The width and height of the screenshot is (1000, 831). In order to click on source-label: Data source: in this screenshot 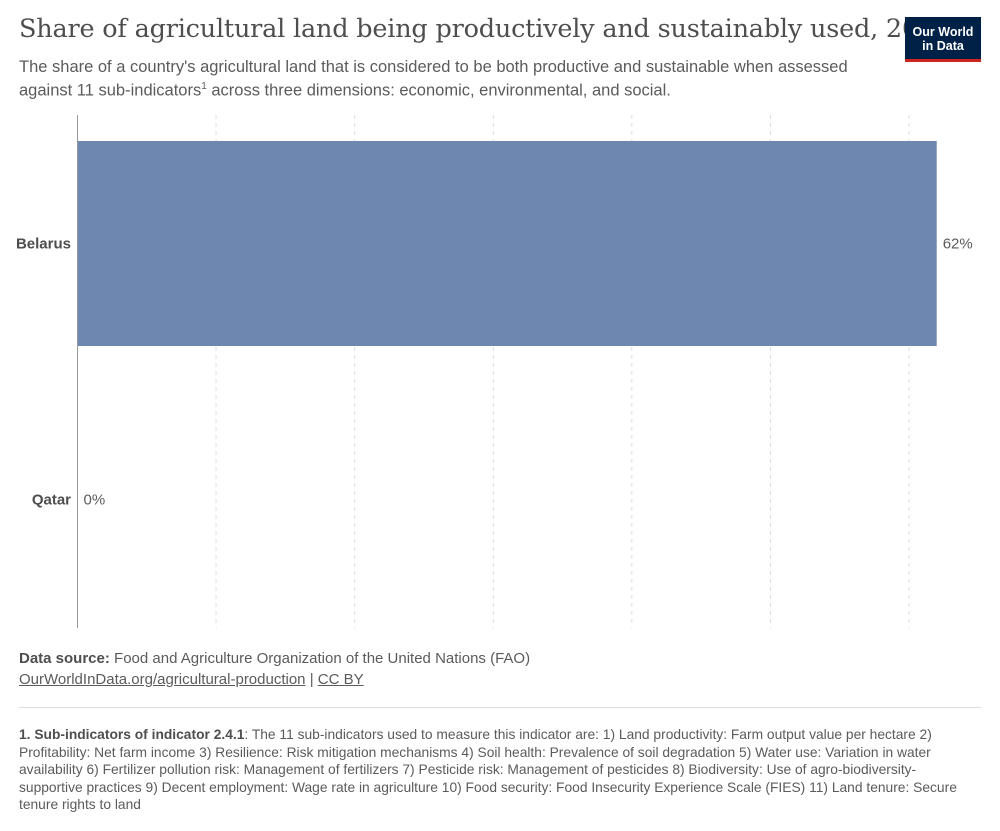, I will do `click(64, 658)`.